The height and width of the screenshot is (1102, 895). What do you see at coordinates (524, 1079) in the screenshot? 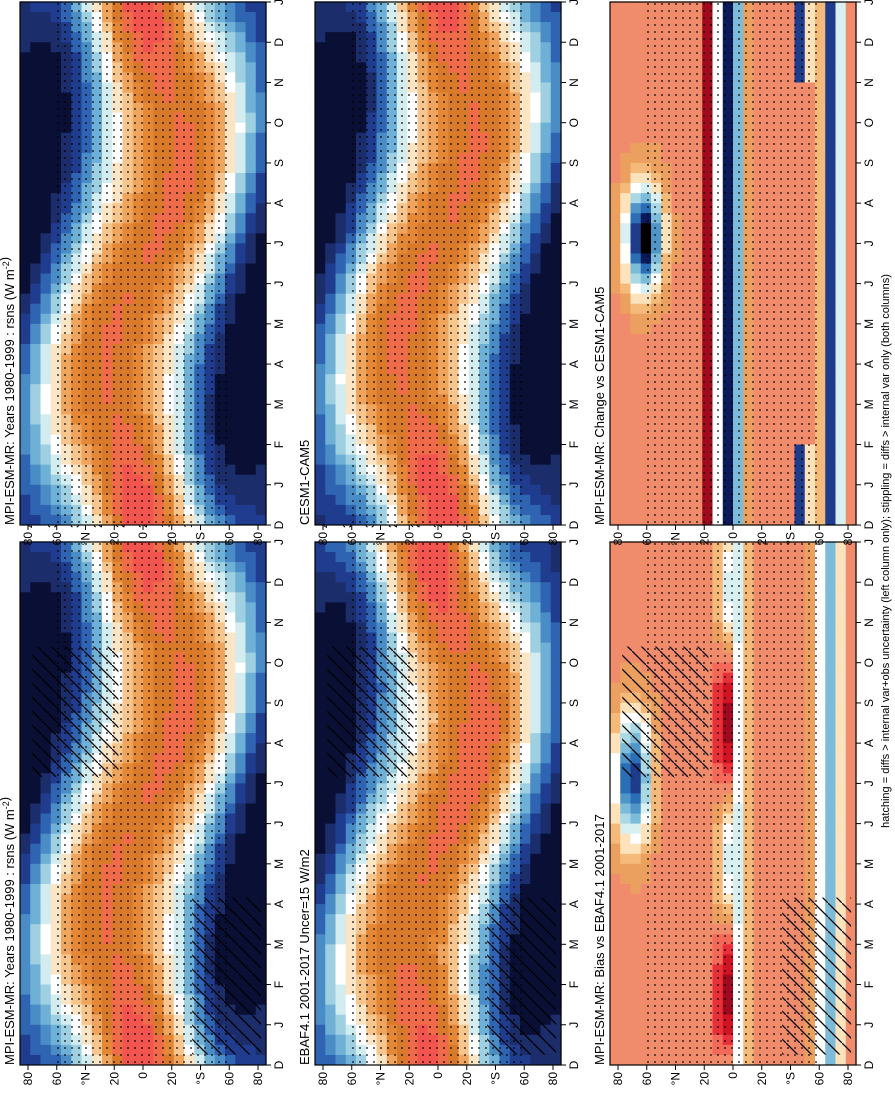
I see `latitude-tick-label: 60` at bounding box center [524, 1079].